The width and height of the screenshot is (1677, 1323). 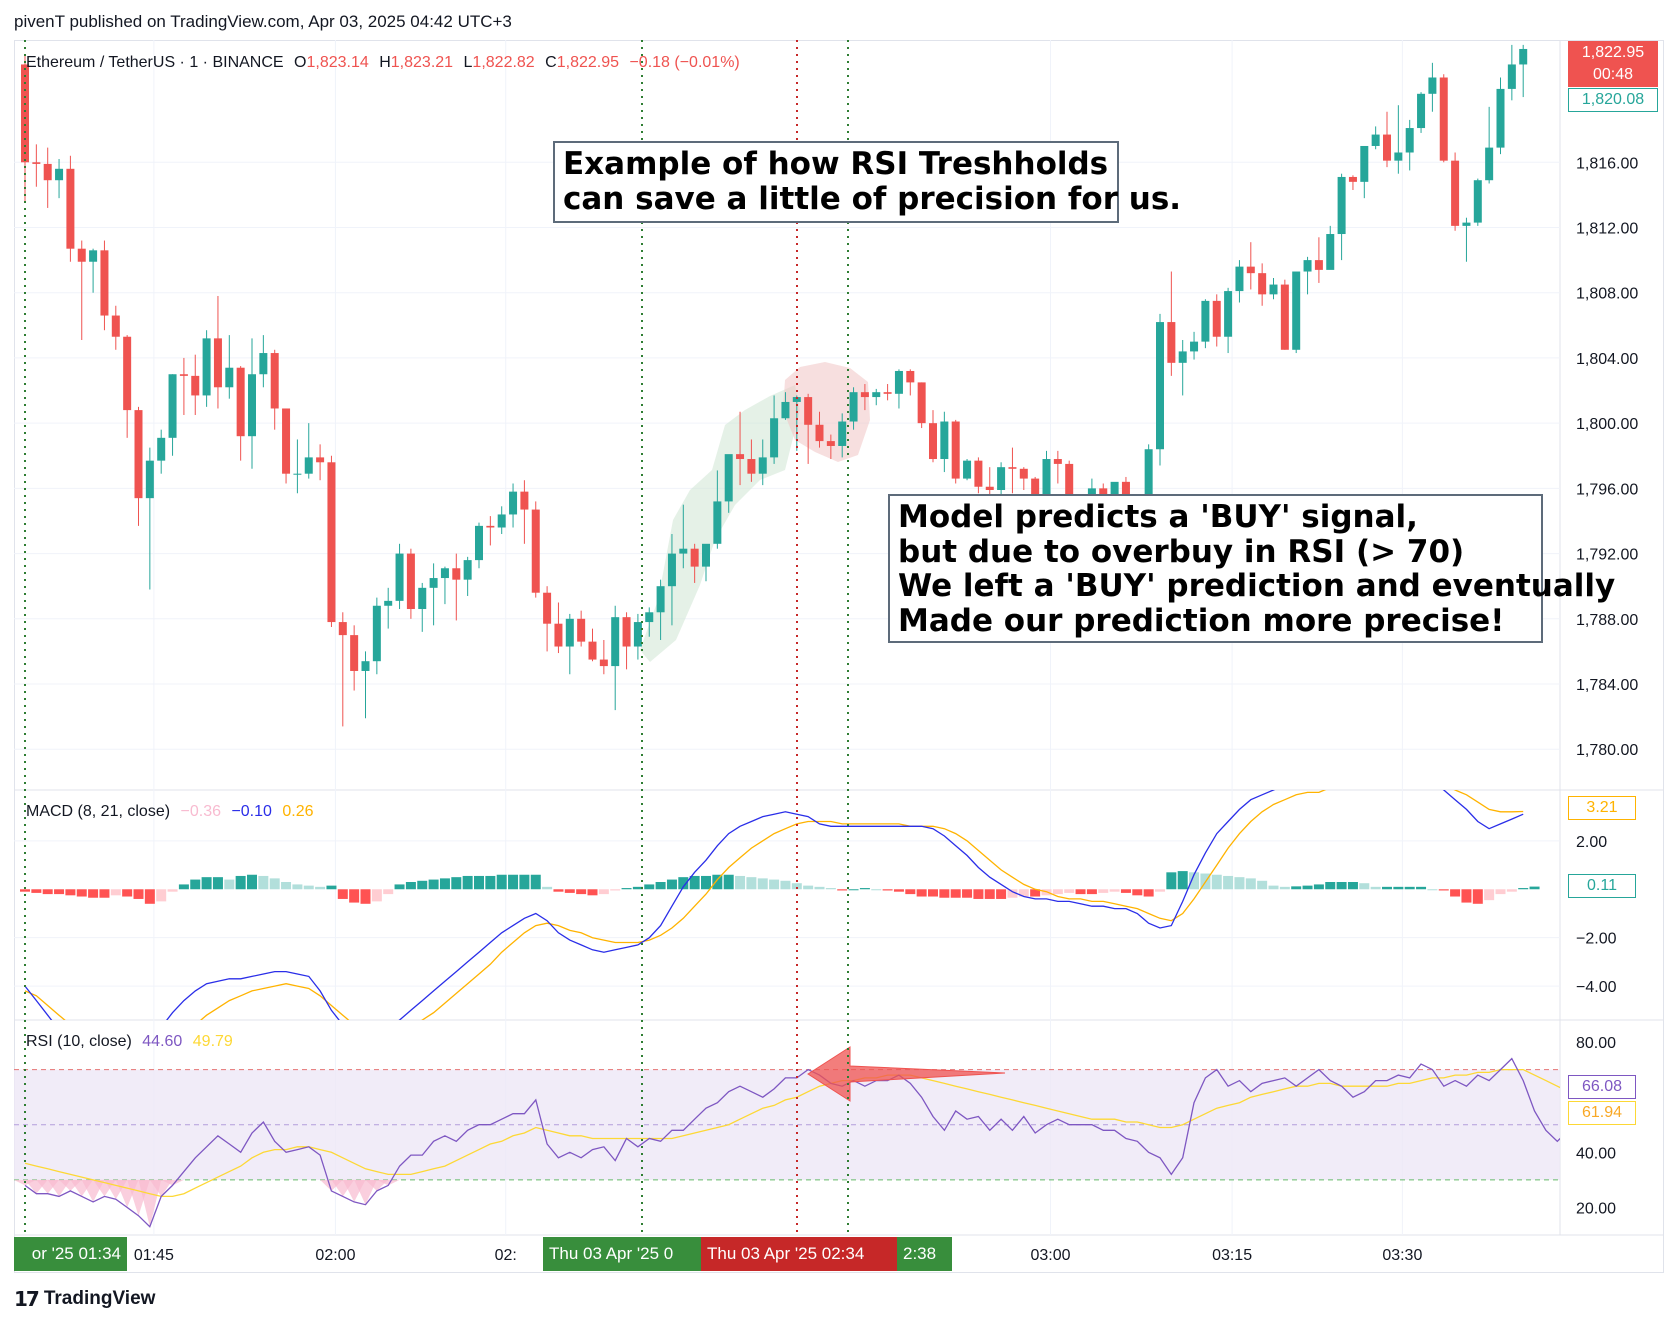 I want to click on y-tick-label: 1,812.00, so click(x=1607, y=229).